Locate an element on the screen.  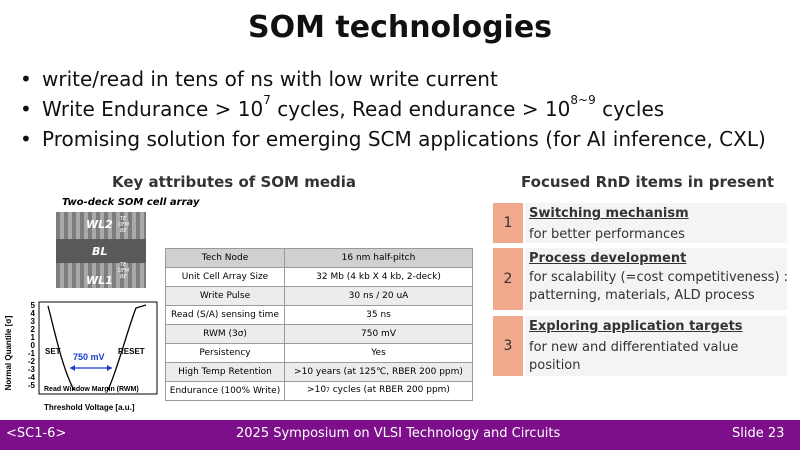
rnd-item-desc: for better performances is located at coordinates (607, 234).